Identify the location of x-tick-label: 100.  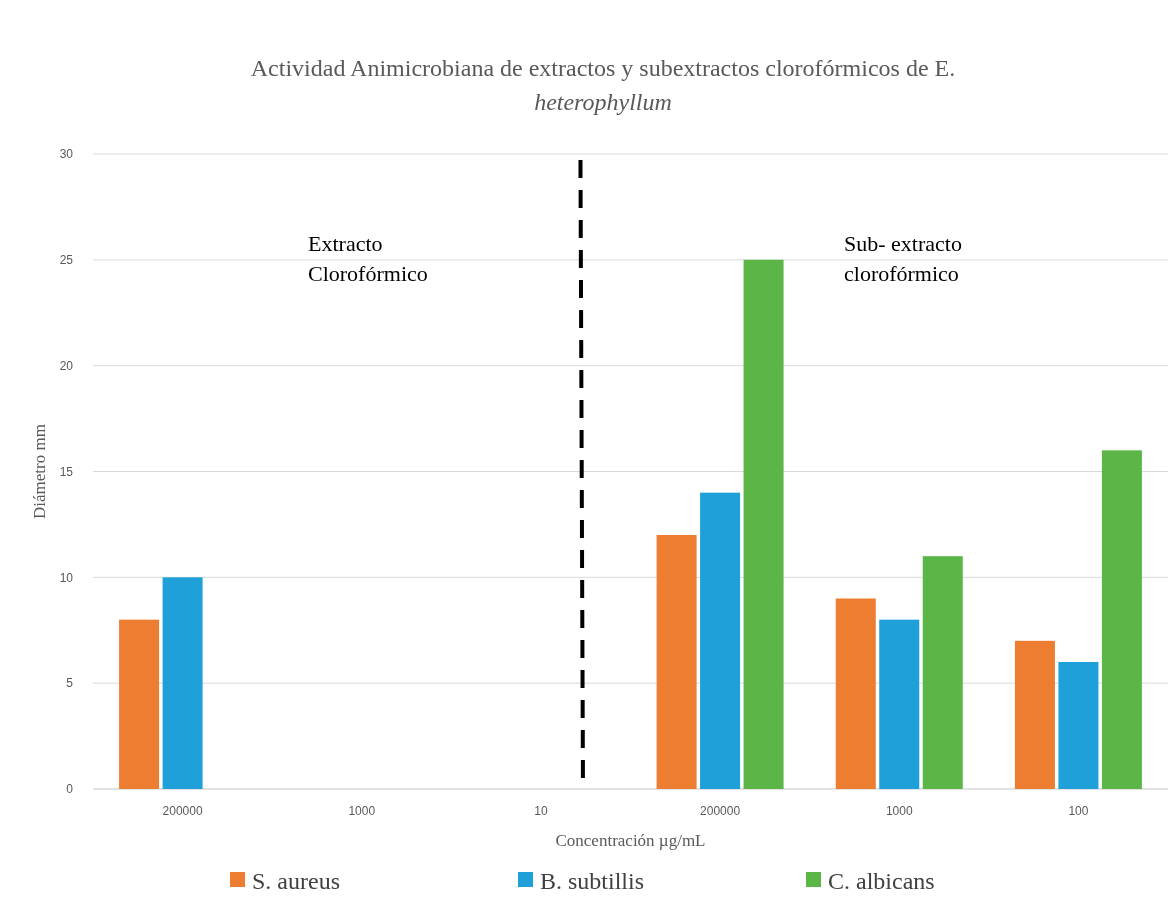
(1078, 811).